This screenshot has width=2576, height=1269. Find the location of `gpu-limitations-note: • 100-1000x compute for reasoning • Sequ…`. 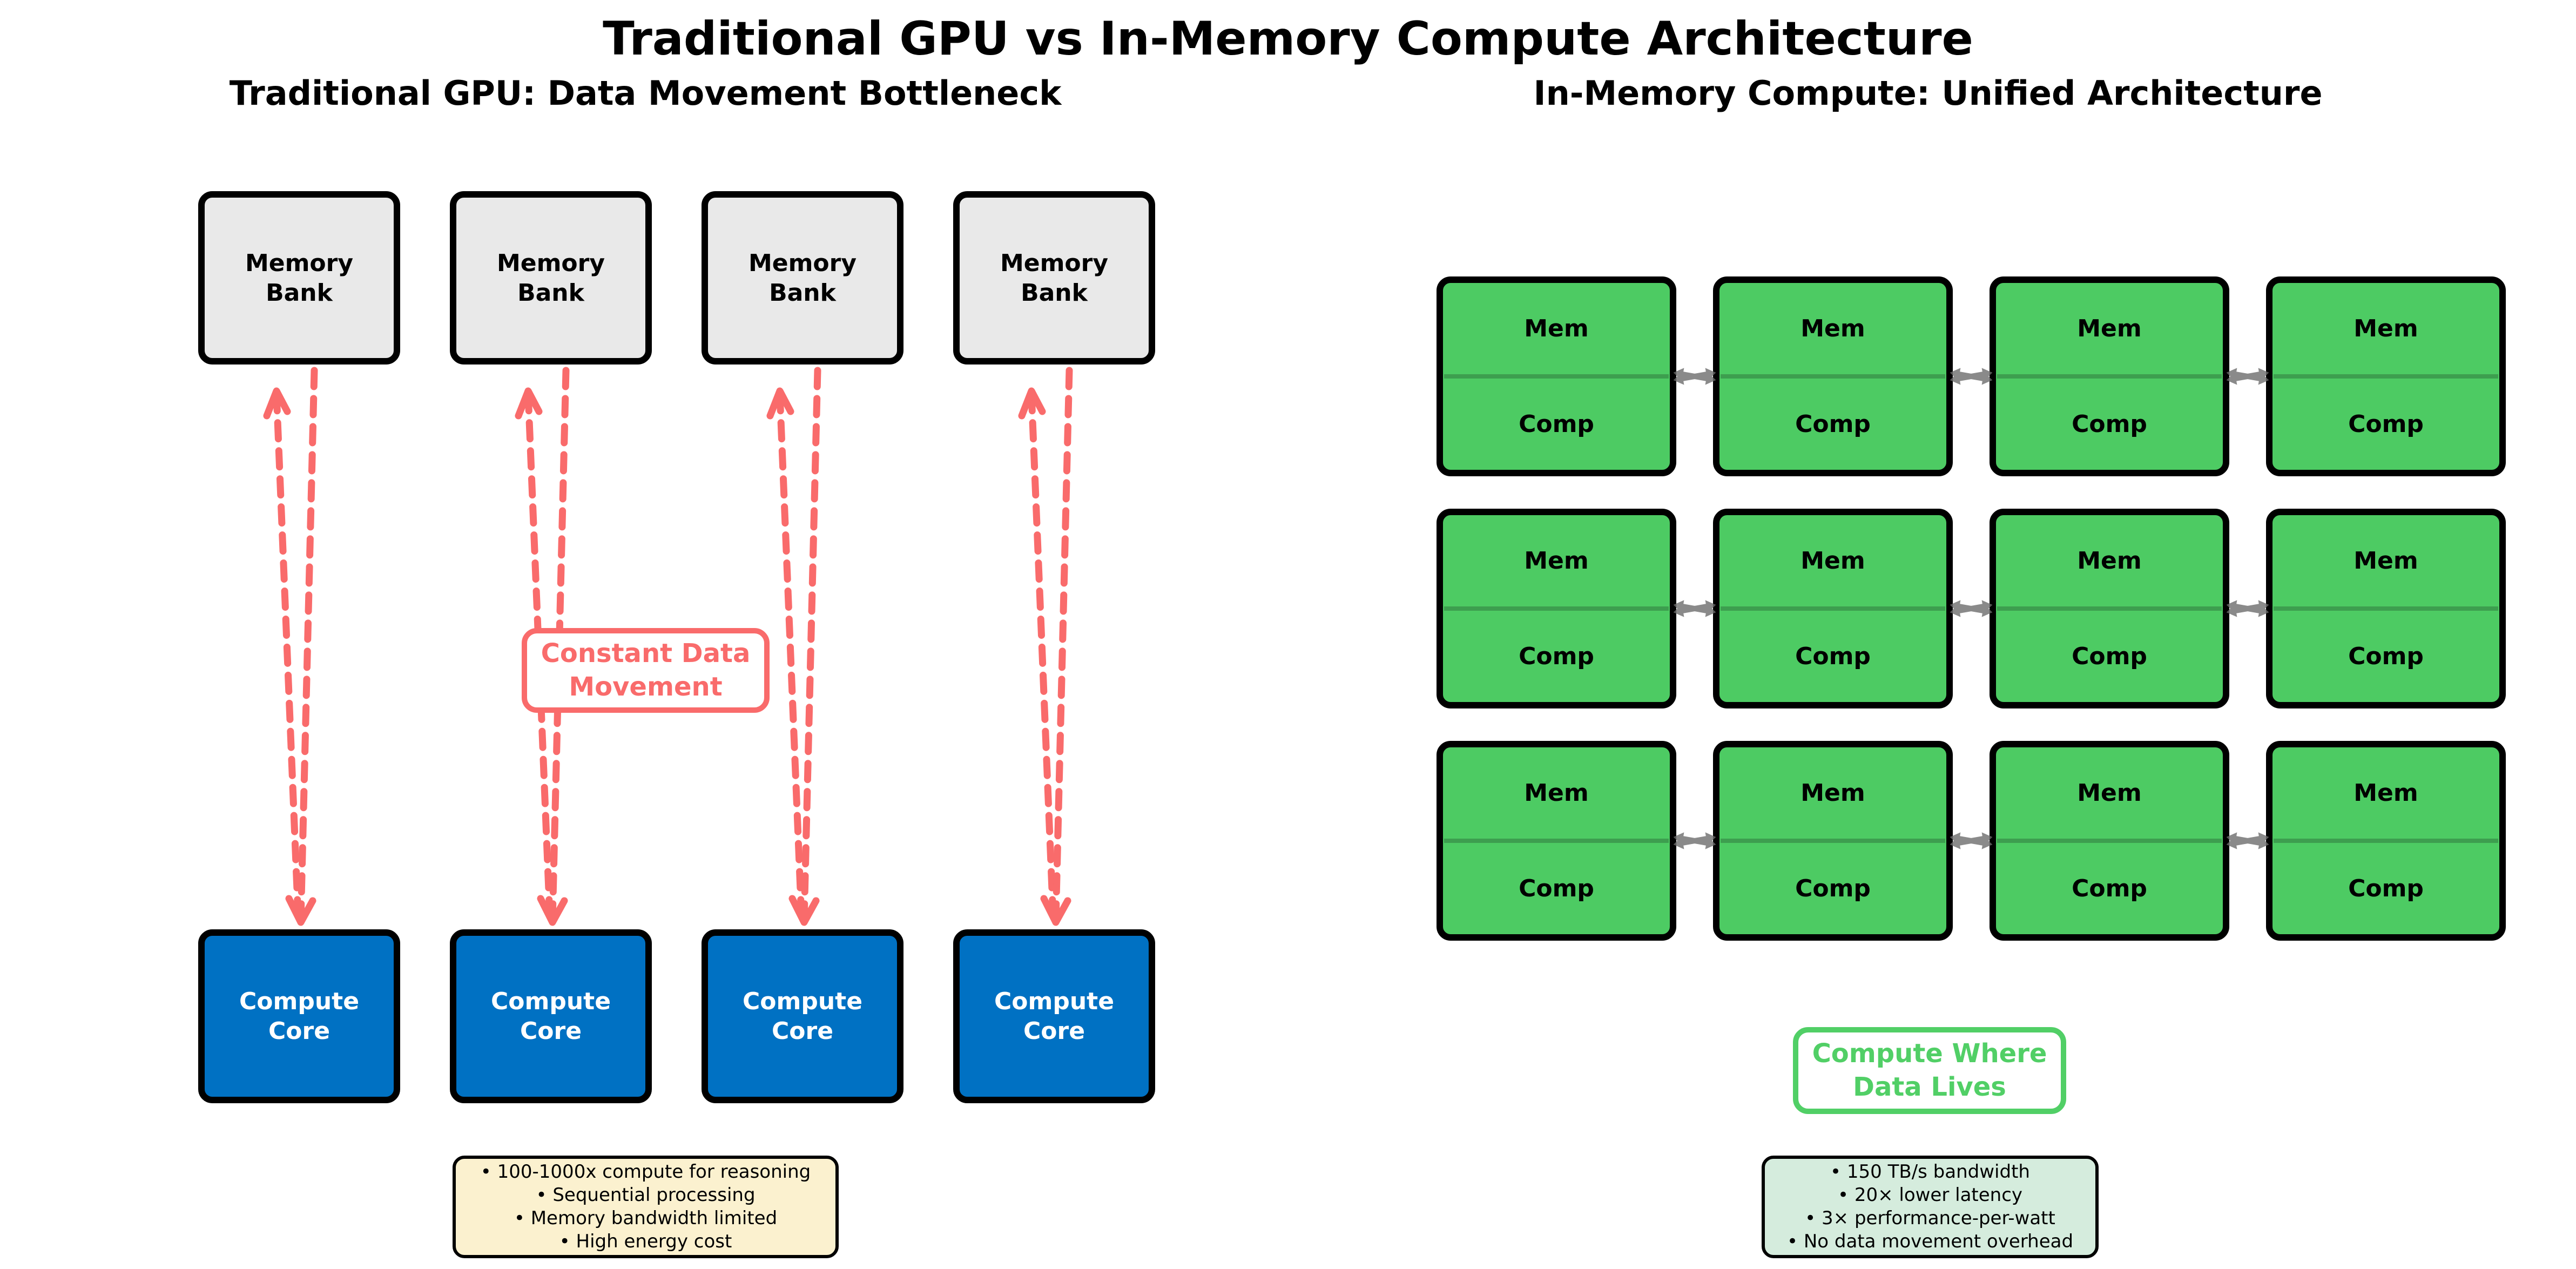

gpu-limitations-note: • 100-1000x compute for reasoning • Sequ… is located at coordinates (646, 1207).